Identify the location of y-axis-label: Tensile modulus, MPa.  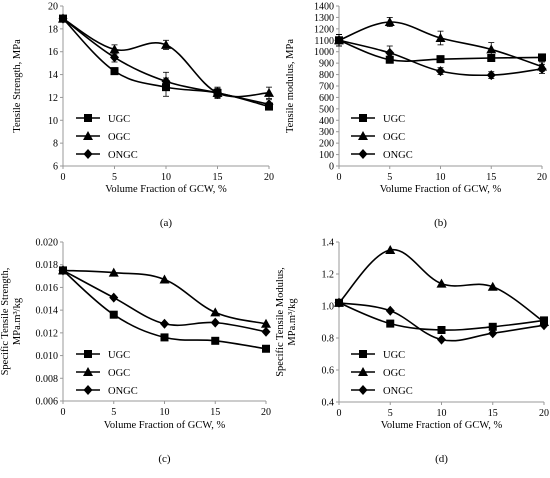
(290, 86).